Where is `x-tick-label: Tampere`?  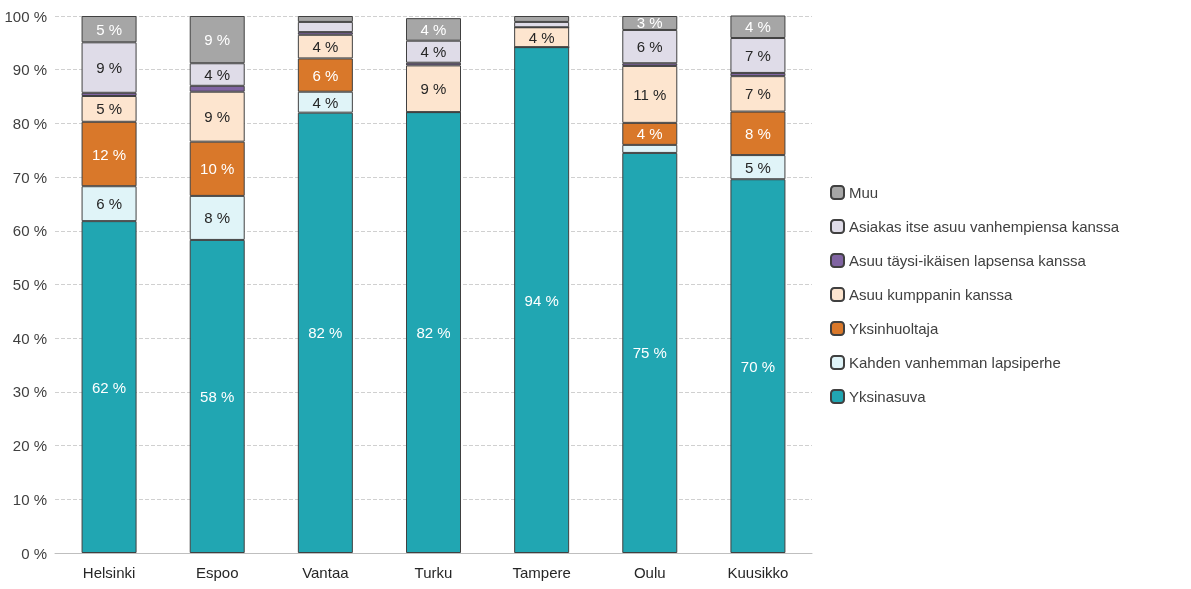 x-tick-label: Tampere is located at coordinates (541, 572).